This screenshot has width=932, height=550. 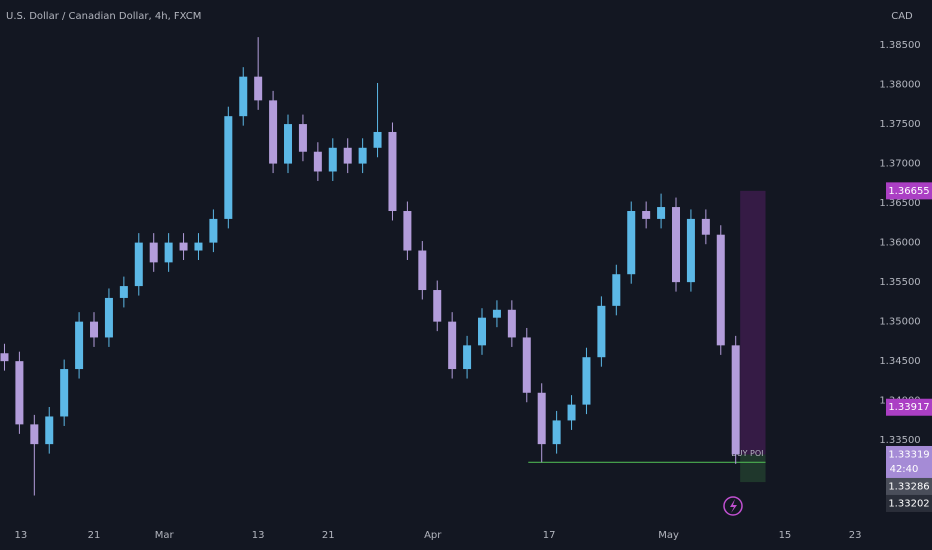 I want to click on y-tick-label: 1.36000, so click(x=899, y=243).